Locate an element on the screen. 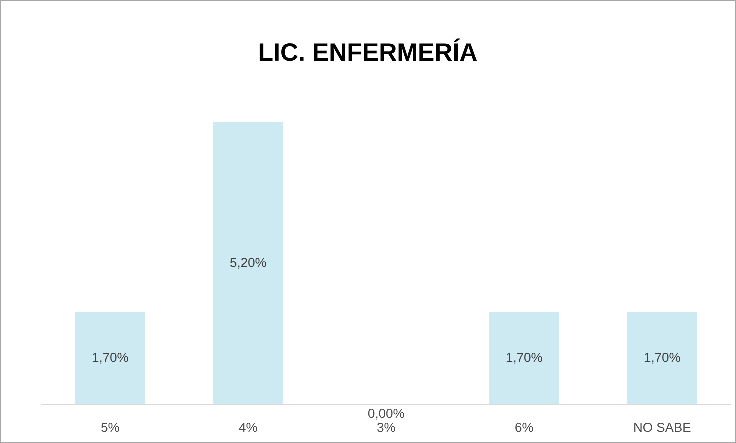 The height and width of the screenshot is (443, 736). chart-title: LIC. ENFERMERÍA is located at coordinates (369, 50).